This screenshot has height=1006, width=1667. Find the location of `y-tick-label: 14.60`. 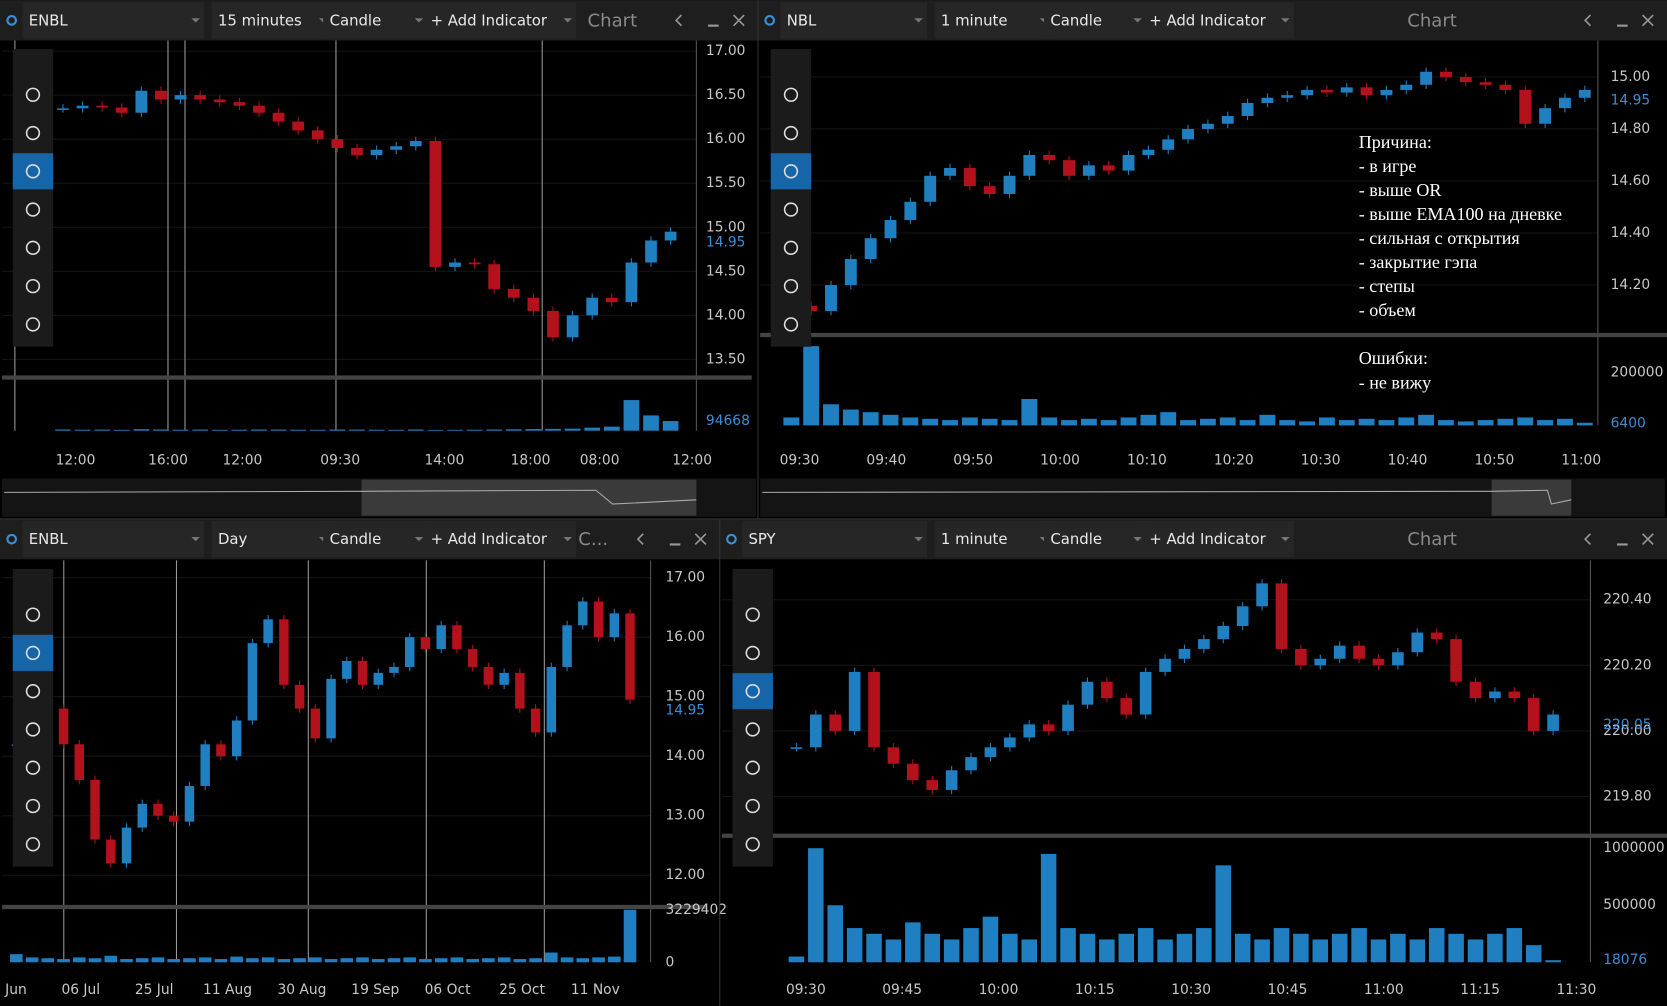

y-tick-label: 14.60 is located at coordinates (1631, 181).